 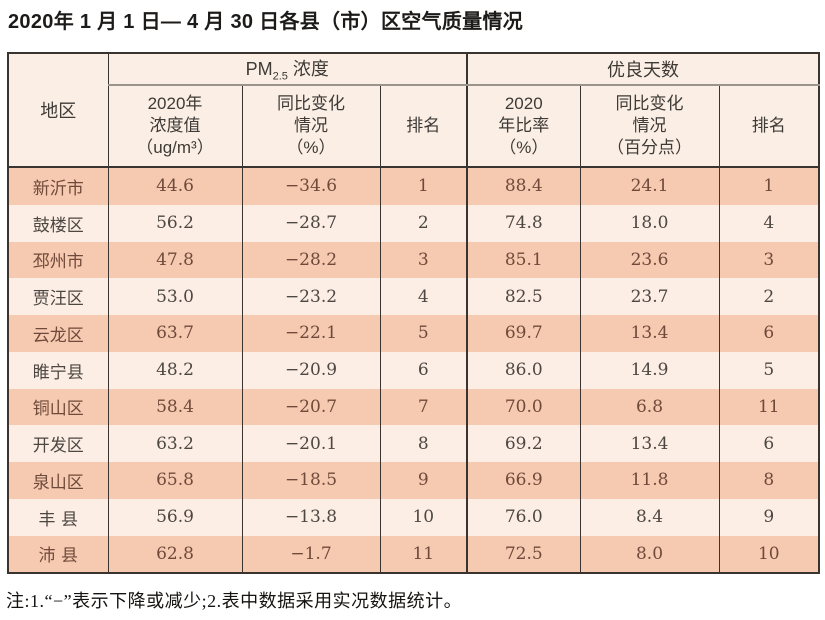 What do you see at coordinates (523, 370) in the screenshot?
I see `value-cell: 86.0` at bounding box center [523, 370].